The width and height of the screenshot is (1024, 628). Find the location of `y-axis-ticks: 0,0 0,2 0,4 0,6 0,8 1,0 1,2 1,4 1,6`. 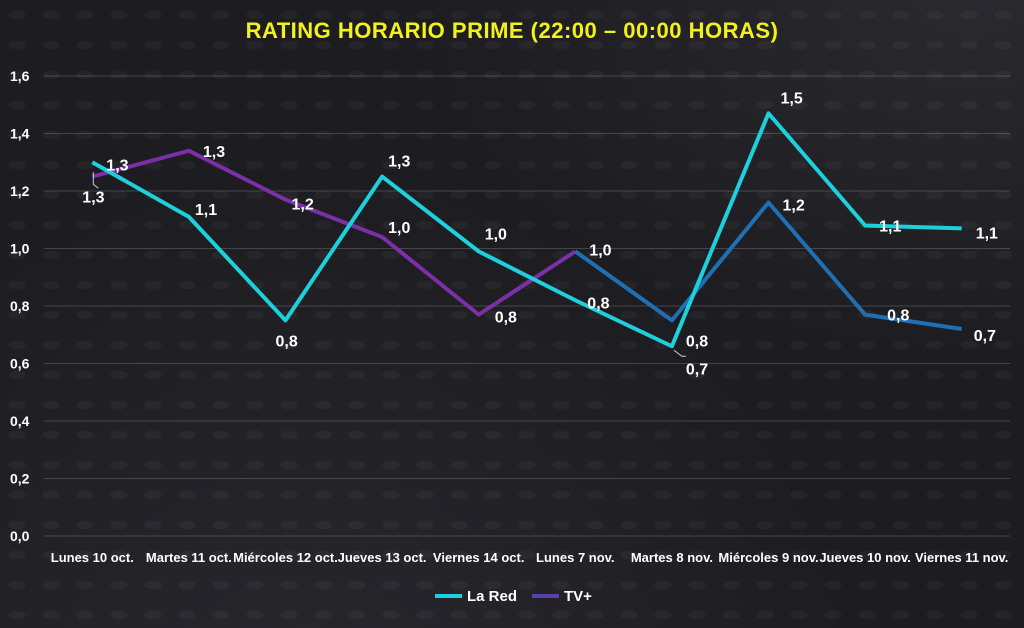

y-axis-ticks: 0,0 0,2 0,4 0,6 0,8 1,0 1,2 1,4 1,6 is located at coordinates (20, 306).